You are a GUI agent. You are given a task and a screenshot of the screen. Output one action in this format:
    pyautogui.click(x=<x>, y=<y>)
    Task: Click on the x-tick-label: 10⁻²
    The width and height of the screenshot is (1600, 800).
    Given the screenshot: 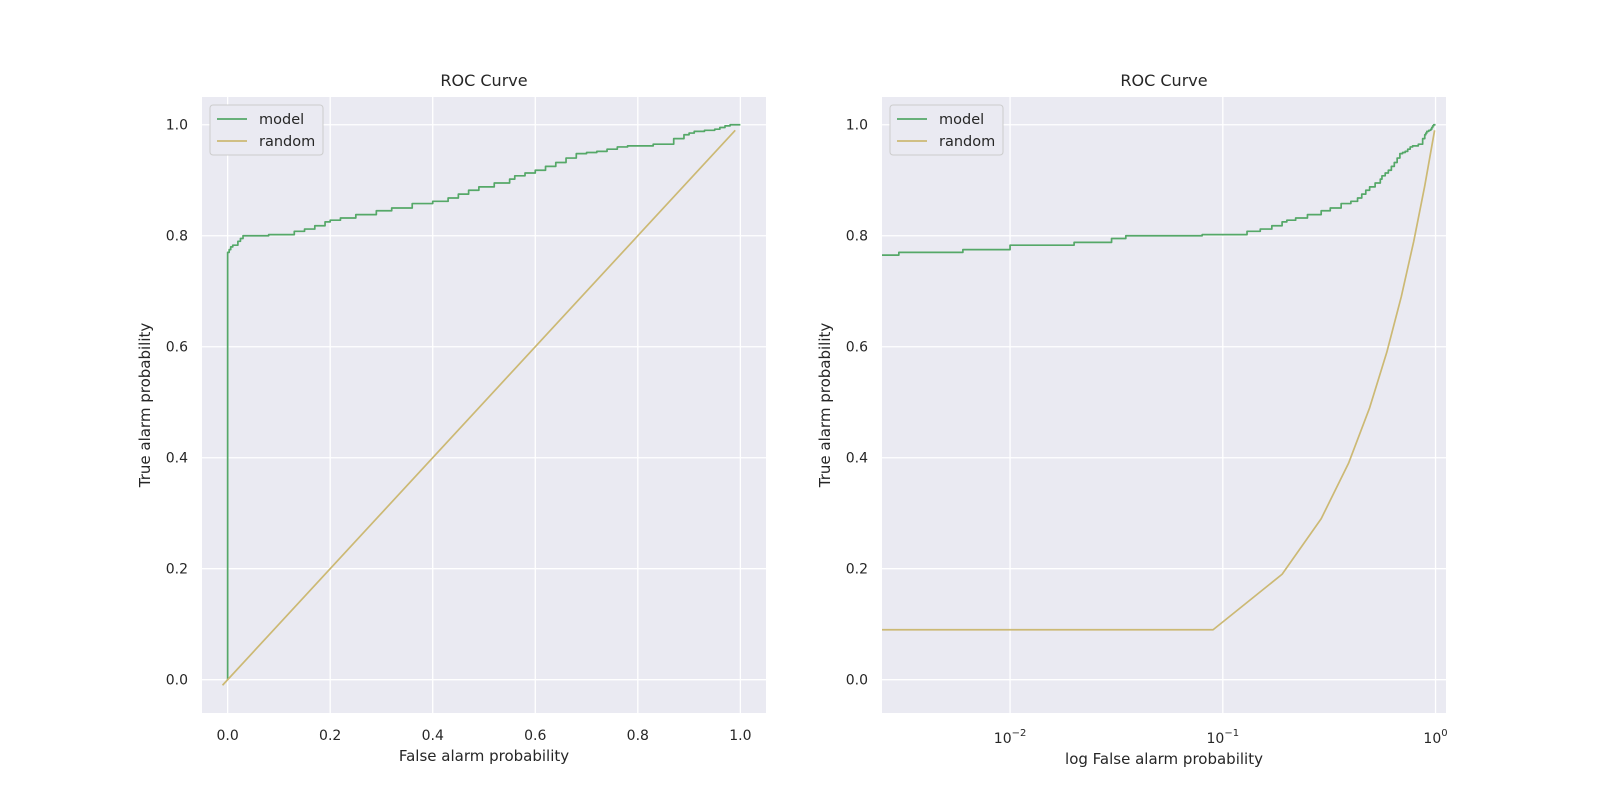 What is the action you would take?
    pyautogui.click(x=1010, y=737)
    